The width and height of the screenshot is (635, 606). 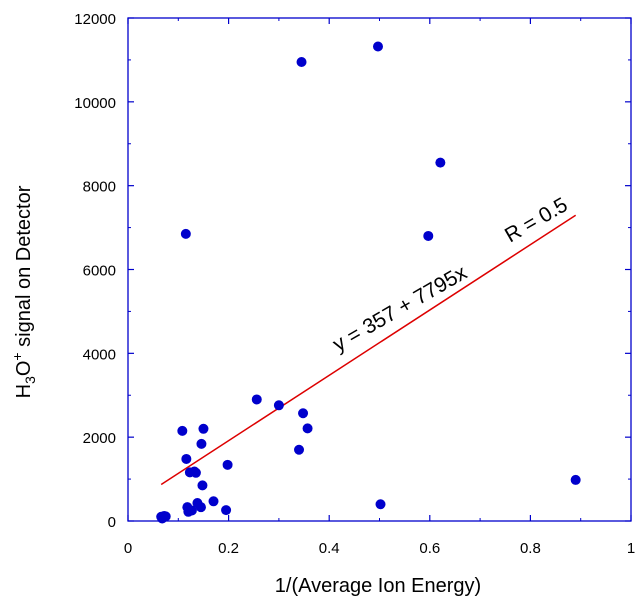 What do you see at coordinates (536, 220) in the screenshot?
I see `fit-r-label: R = 0.5` at bounding box center [536, 220].